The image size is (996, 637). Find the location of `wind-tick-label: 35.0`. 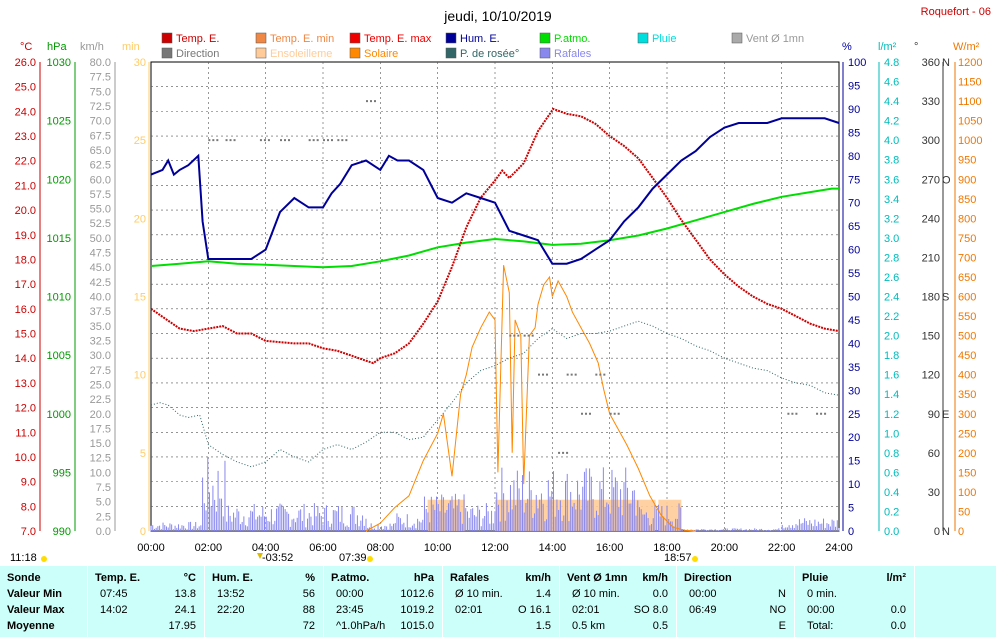

wind-tick-label: 35.0 is located at coordinates (100, 327).